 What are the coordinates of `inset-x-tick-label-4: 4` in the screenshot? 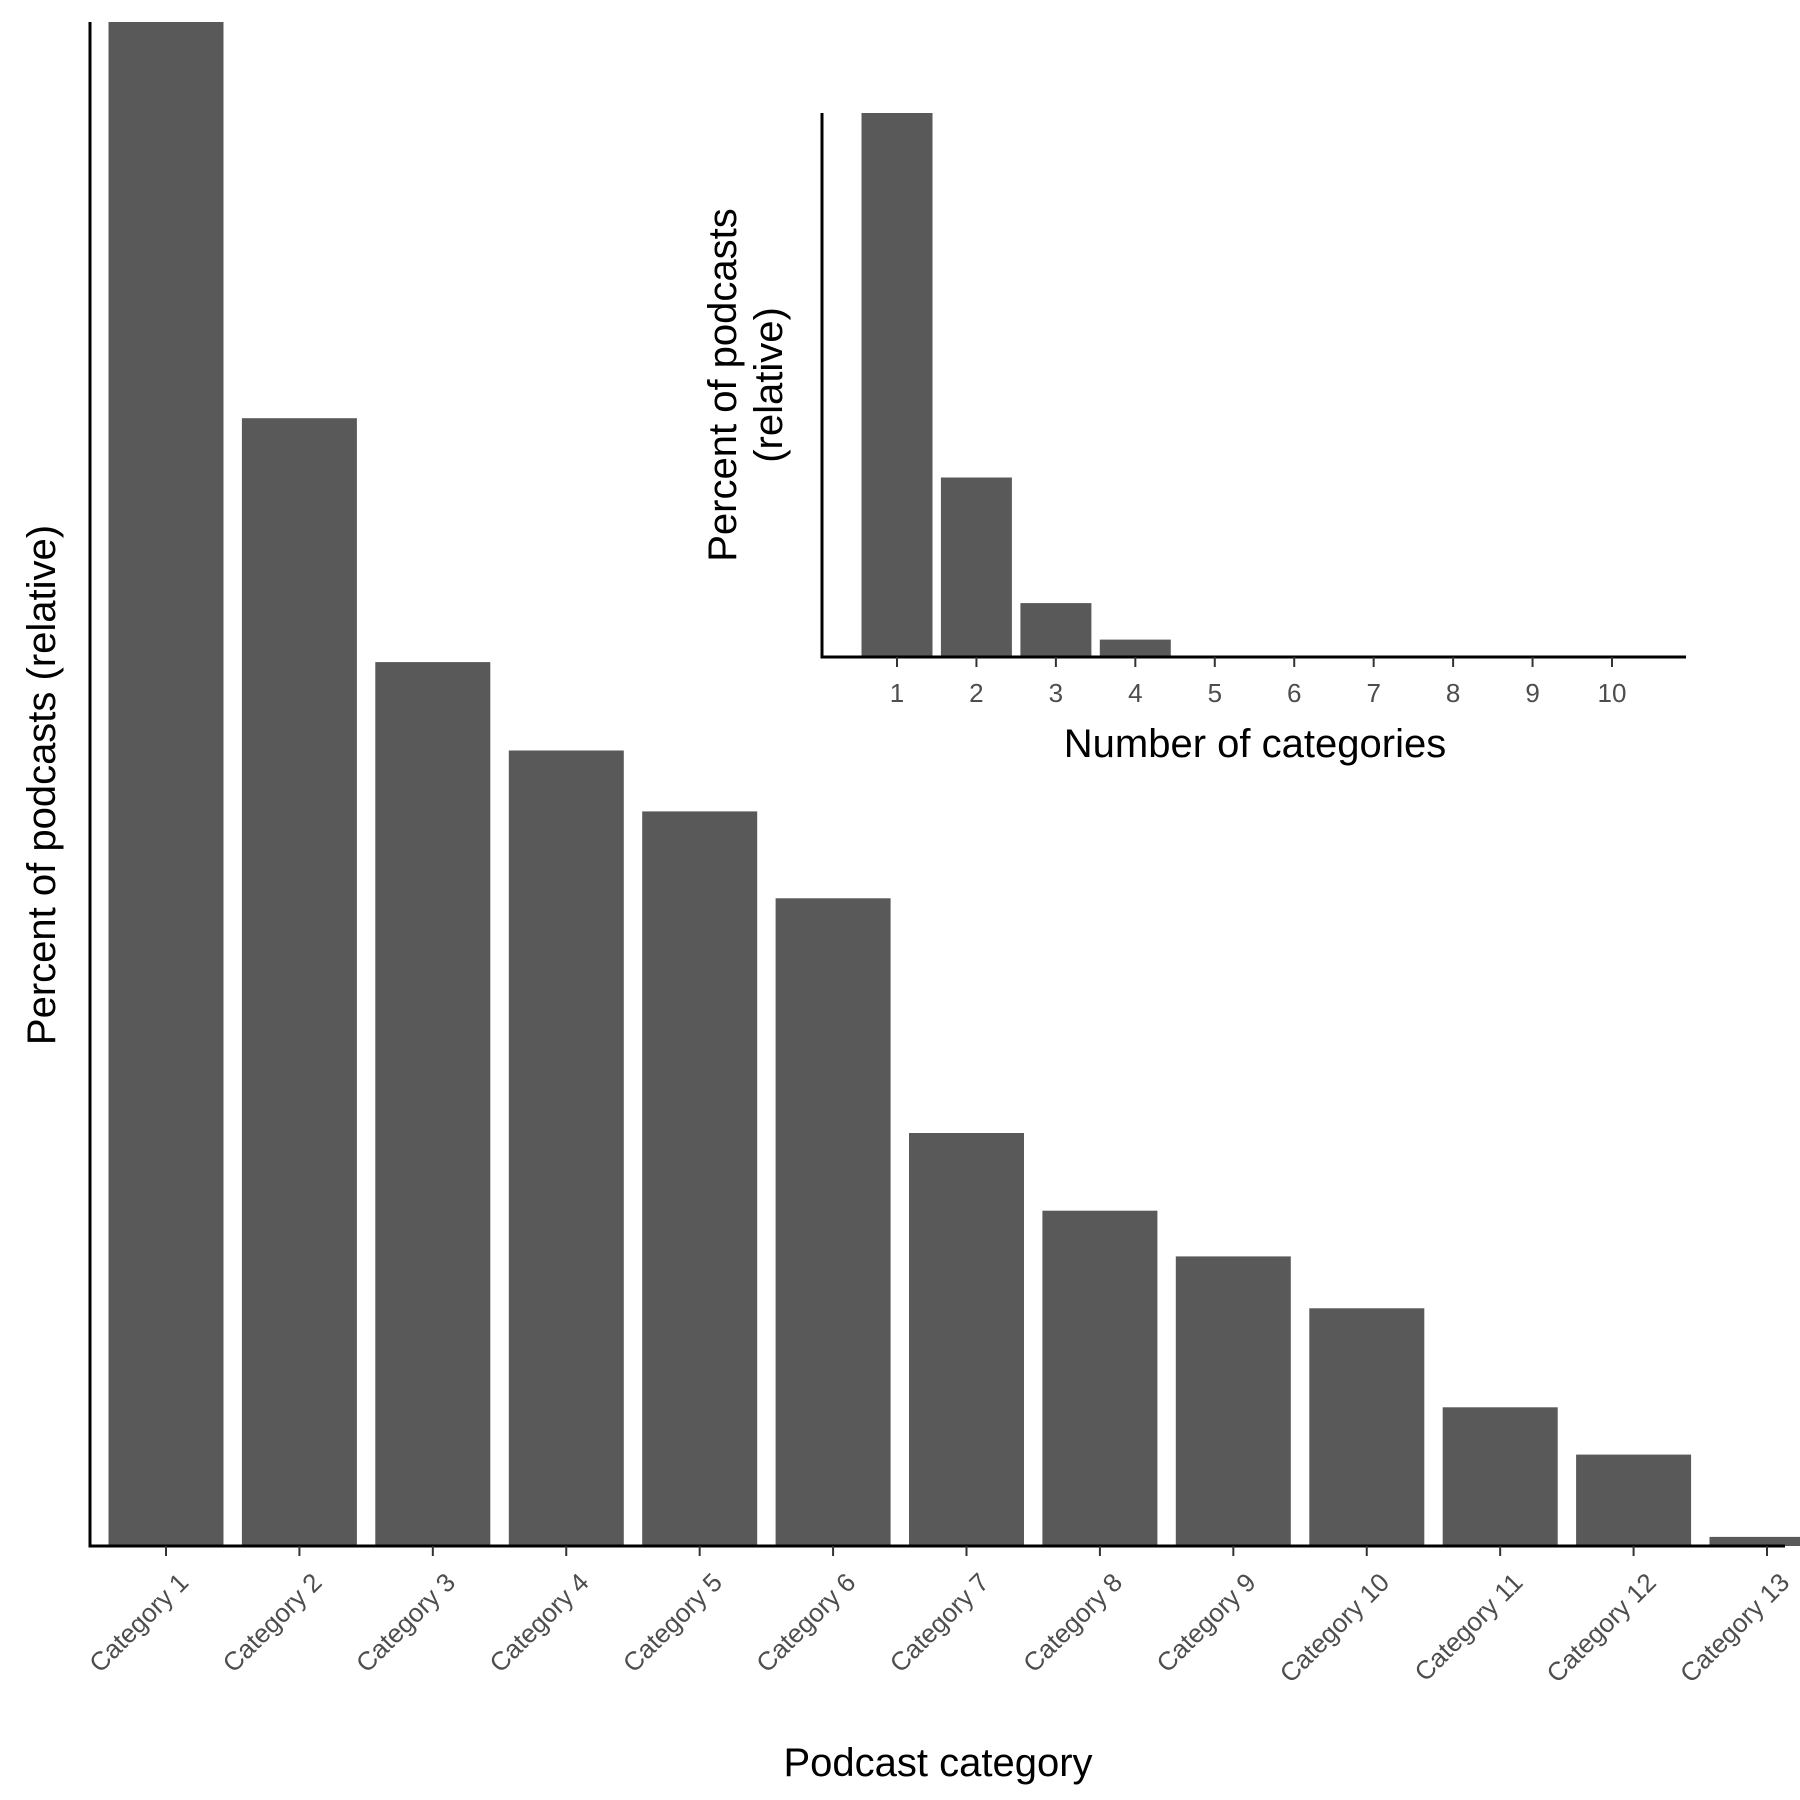 It's located at (1135, 693).